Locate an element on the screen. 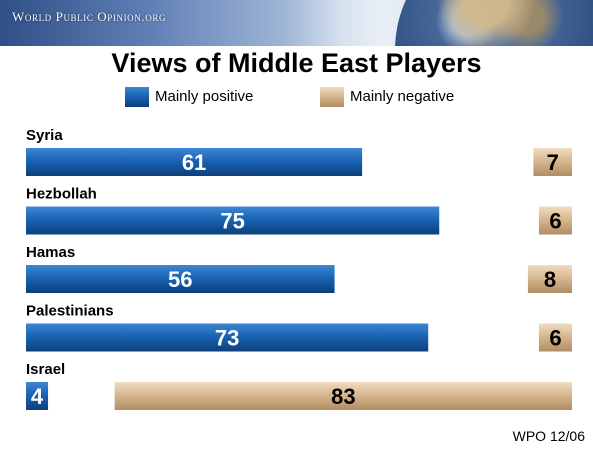  value-label-positive-syria: 61 is located at coordinates (194, 162).